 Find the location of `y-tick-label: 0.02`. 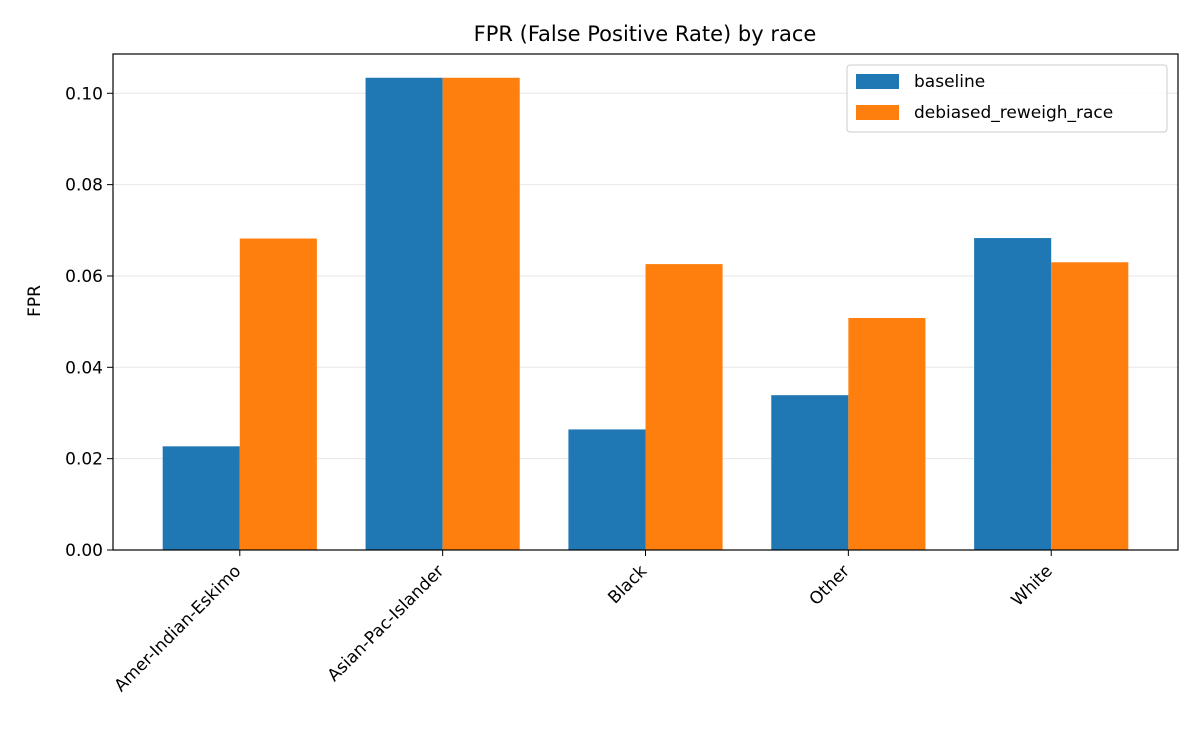

y-tick-label: 0.02 is located at coordinates (84, 460).